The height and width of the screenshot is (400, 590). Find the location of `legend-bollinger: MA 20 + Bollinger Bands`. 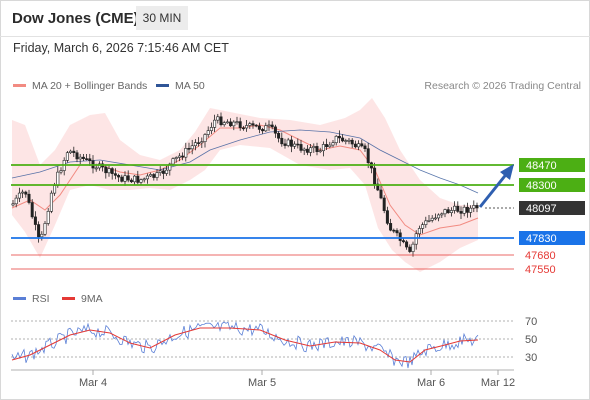

legend-bollinger: MA 20 + Bollinger Bands is located at coordinates (80, 86).